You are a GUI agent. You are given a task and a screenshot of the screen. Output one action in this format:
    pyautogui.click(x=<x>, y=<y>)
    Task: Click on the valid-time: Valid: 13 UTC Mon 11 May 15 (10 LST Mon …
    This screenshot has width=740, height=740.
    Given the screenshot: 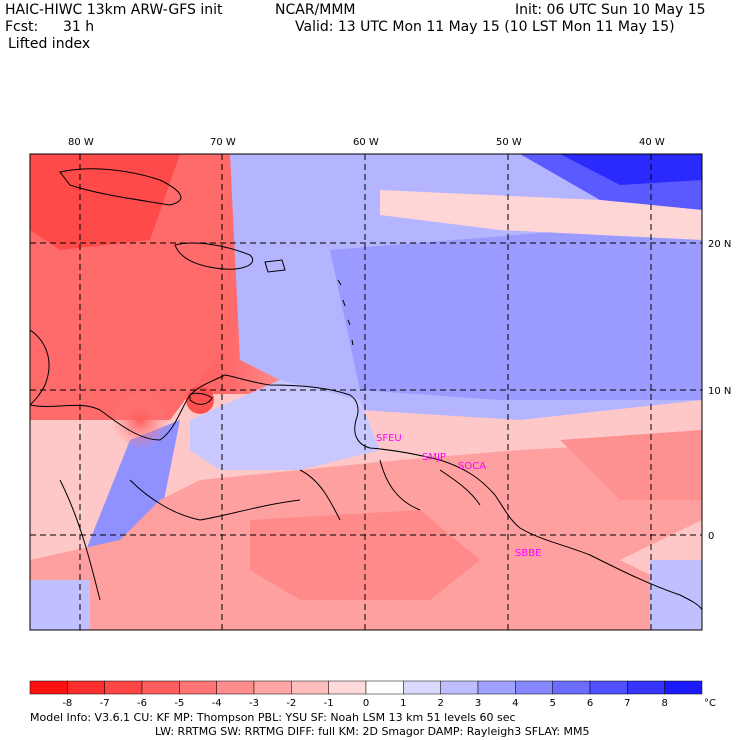 What is the action you would take?
    pyautogui.click(x=485, y=27)
    